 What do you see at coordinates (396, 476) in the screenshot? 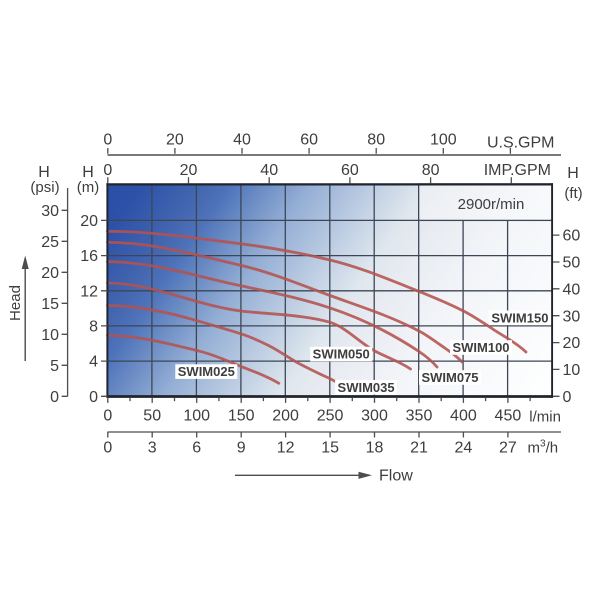
I see `svg-text: Flow` at bounding box center [396, 476].